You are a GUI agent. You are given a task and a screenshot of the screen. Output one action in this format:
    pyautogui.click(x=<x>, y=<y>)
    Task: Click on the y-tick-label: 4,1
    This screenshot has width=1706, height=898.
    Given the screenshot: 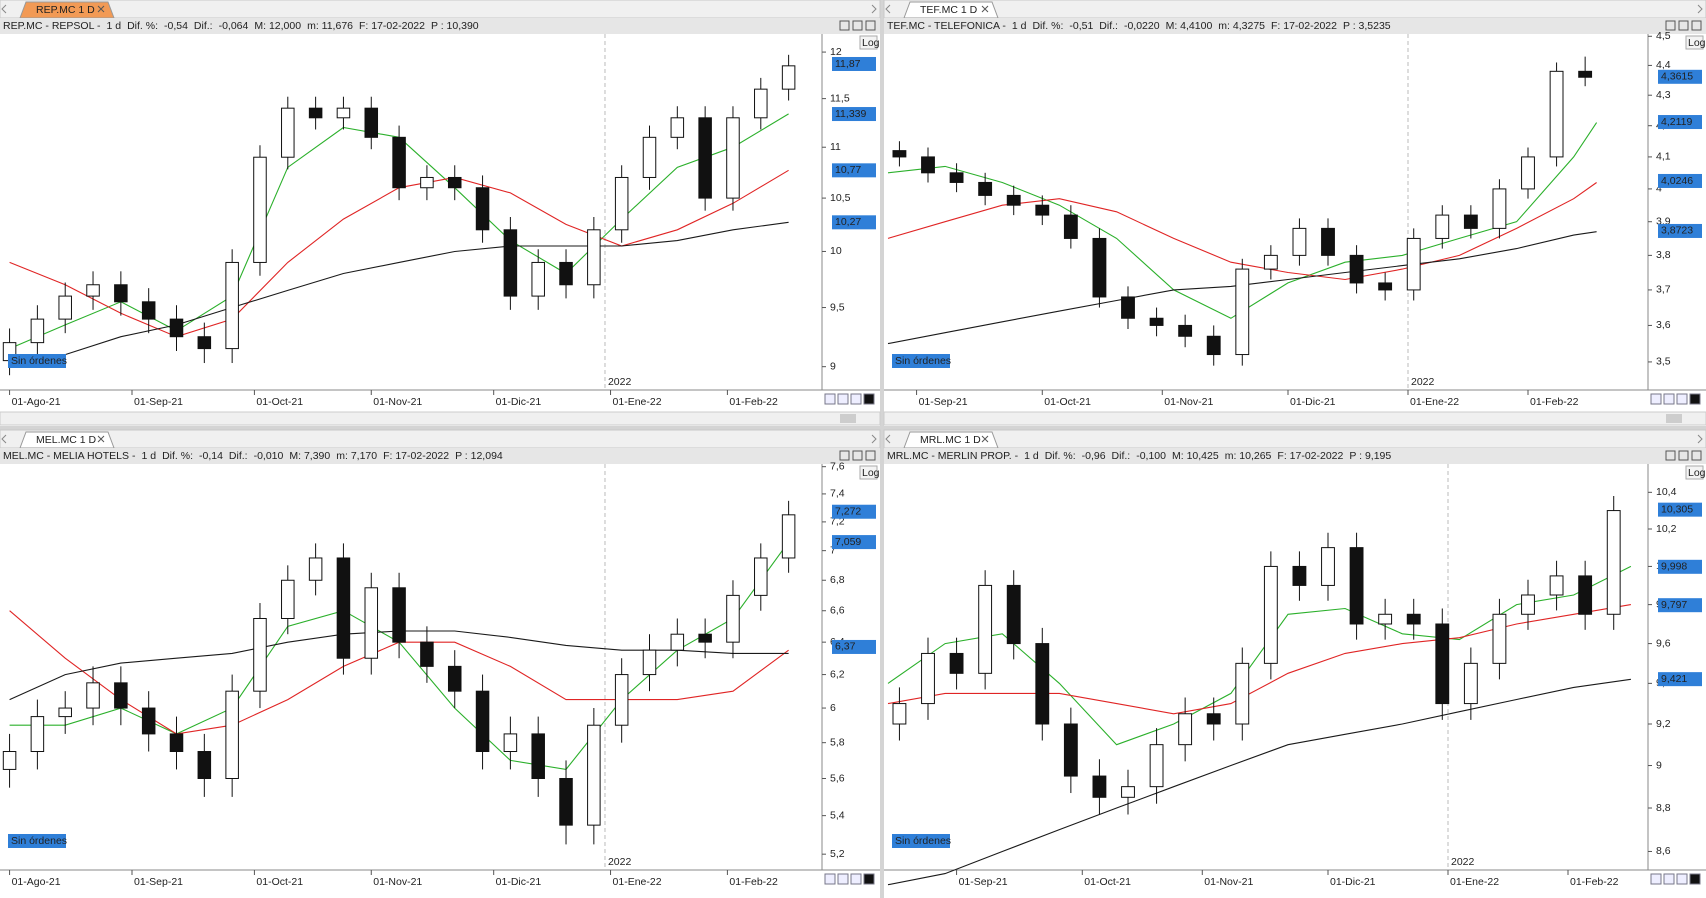 What is the action you would take?
    pyautogui.click(x=1663, y=157)
    